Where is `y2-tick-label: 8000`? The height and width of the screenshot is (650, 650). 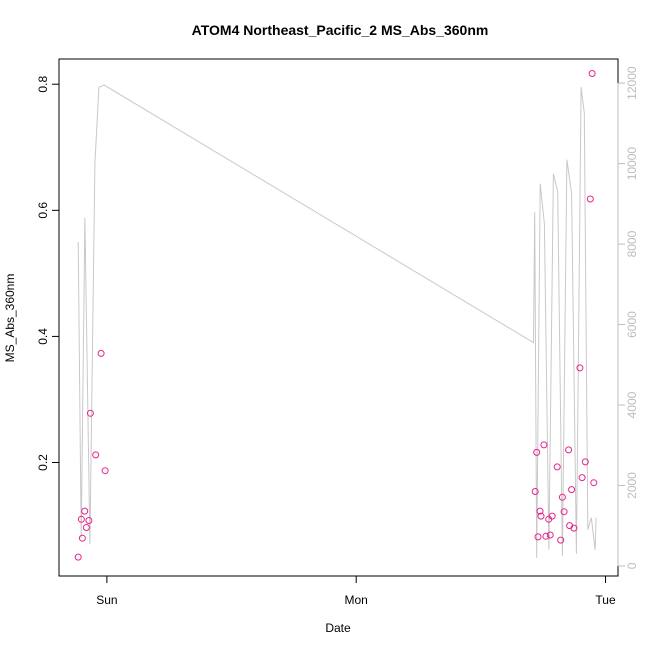 y2-tick-label: 8000 is located at coordinates (632, 243).